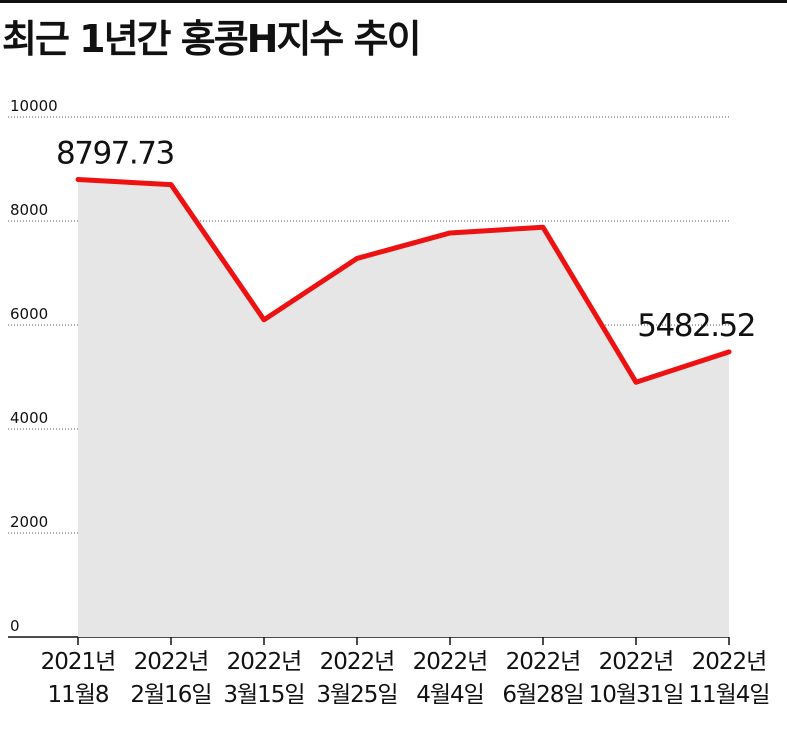 The width and height of the screenshot is (787, 752). Describe the element at coordinates (450, 695) in the screenshot. I see `x-tick-label-date: 4월4일` at that location.